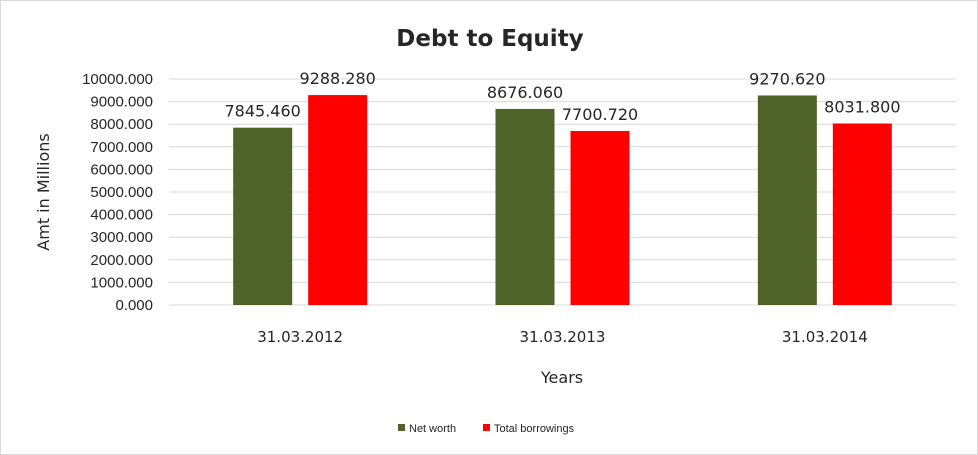  What do you see at coordinates (121, 282) in the screenshot?
I see `y-tick-label: 1000.000` at bounding box center [121, 282].